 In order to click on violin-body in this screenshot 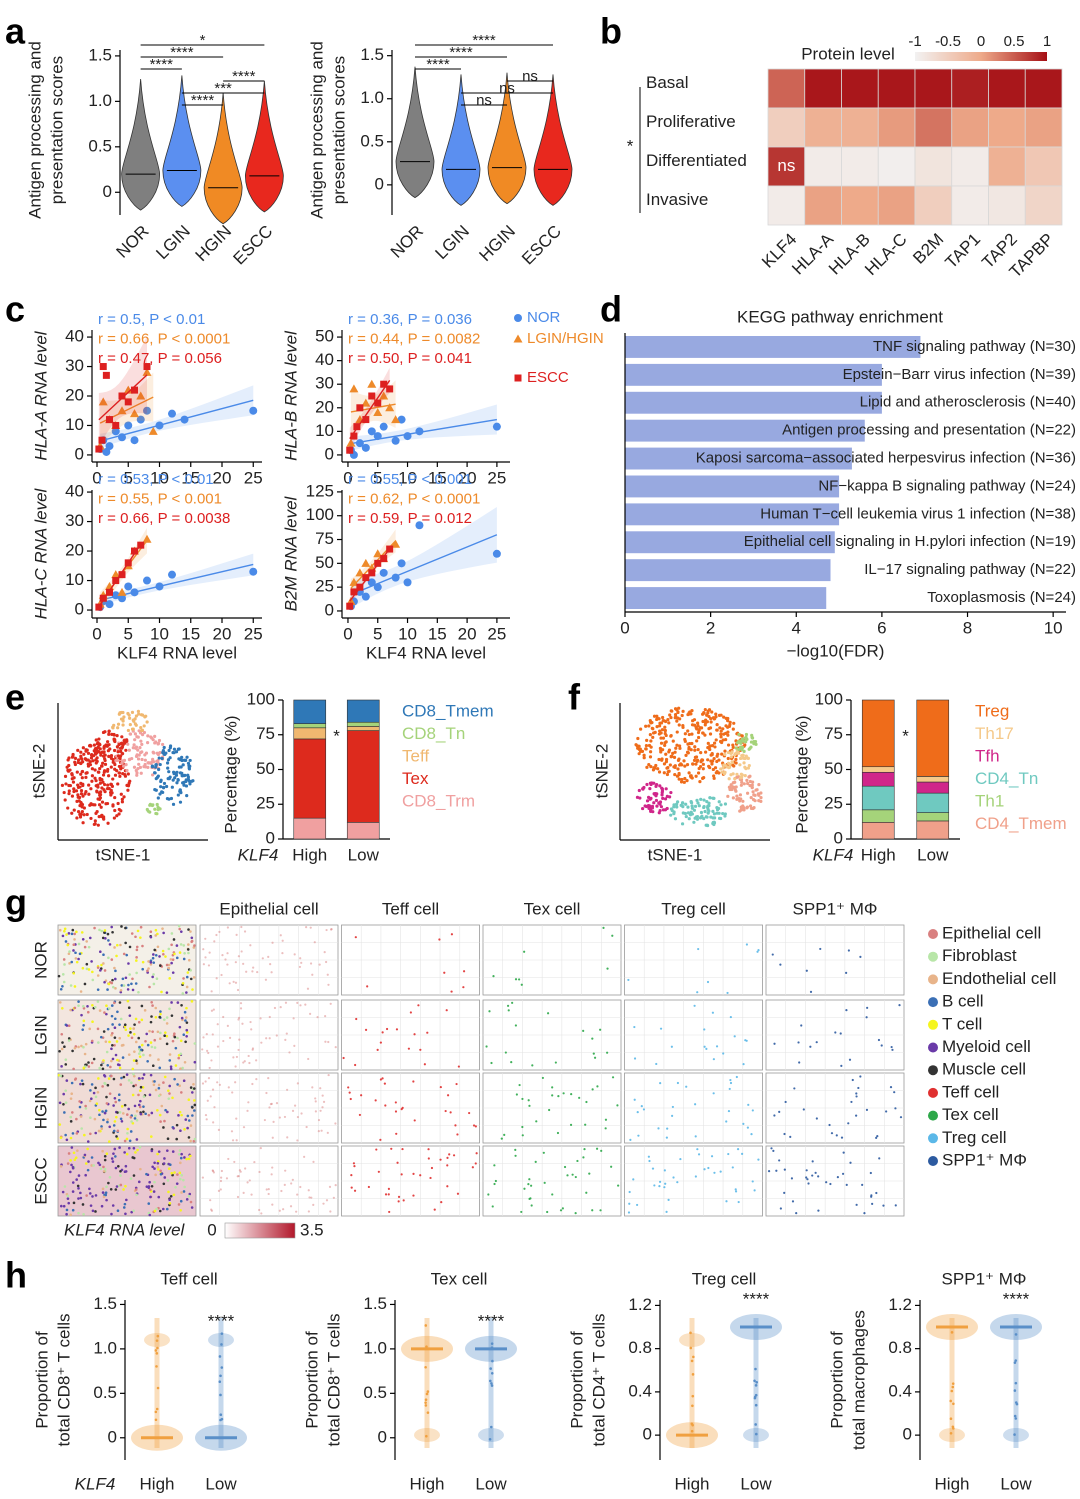, I will do `click(491, 1435)`.